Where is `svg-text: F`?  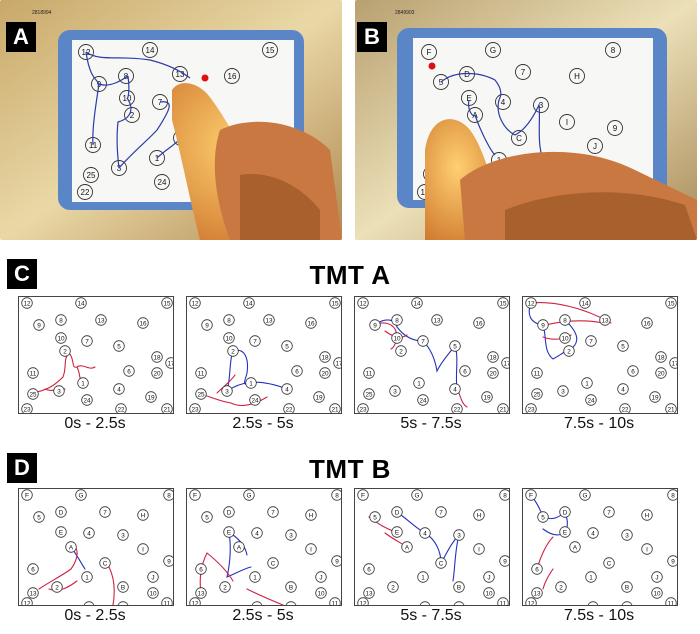 svg-text: F is located at coordinates (429, 52).